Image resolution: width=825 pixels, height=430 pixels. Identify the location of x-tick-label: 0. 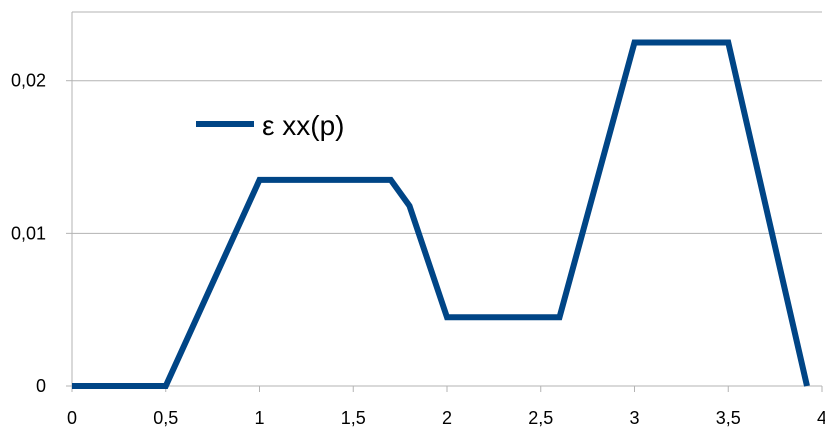
(72, 418).